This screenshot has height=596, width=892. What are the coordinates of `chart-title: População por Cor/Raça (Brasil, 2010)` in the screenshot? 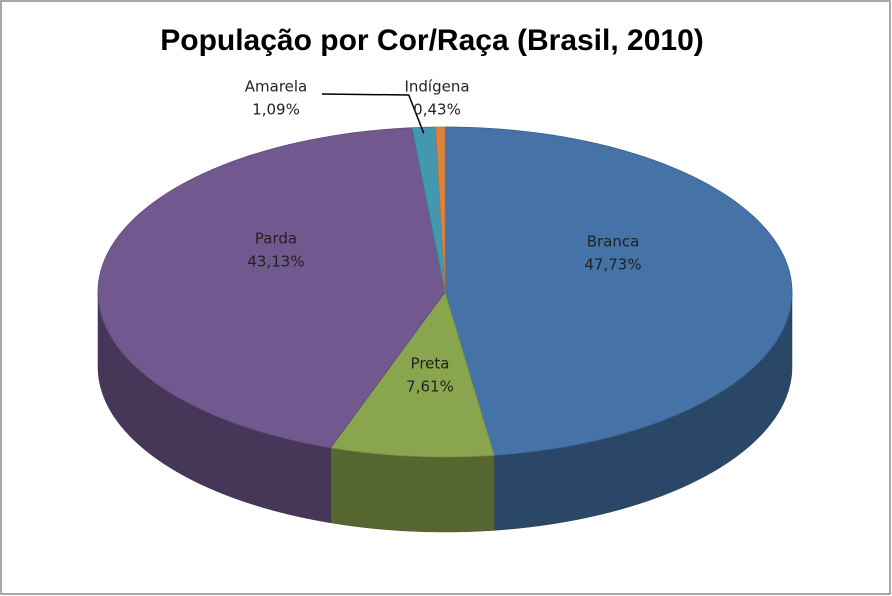 It's located at (432, 40).